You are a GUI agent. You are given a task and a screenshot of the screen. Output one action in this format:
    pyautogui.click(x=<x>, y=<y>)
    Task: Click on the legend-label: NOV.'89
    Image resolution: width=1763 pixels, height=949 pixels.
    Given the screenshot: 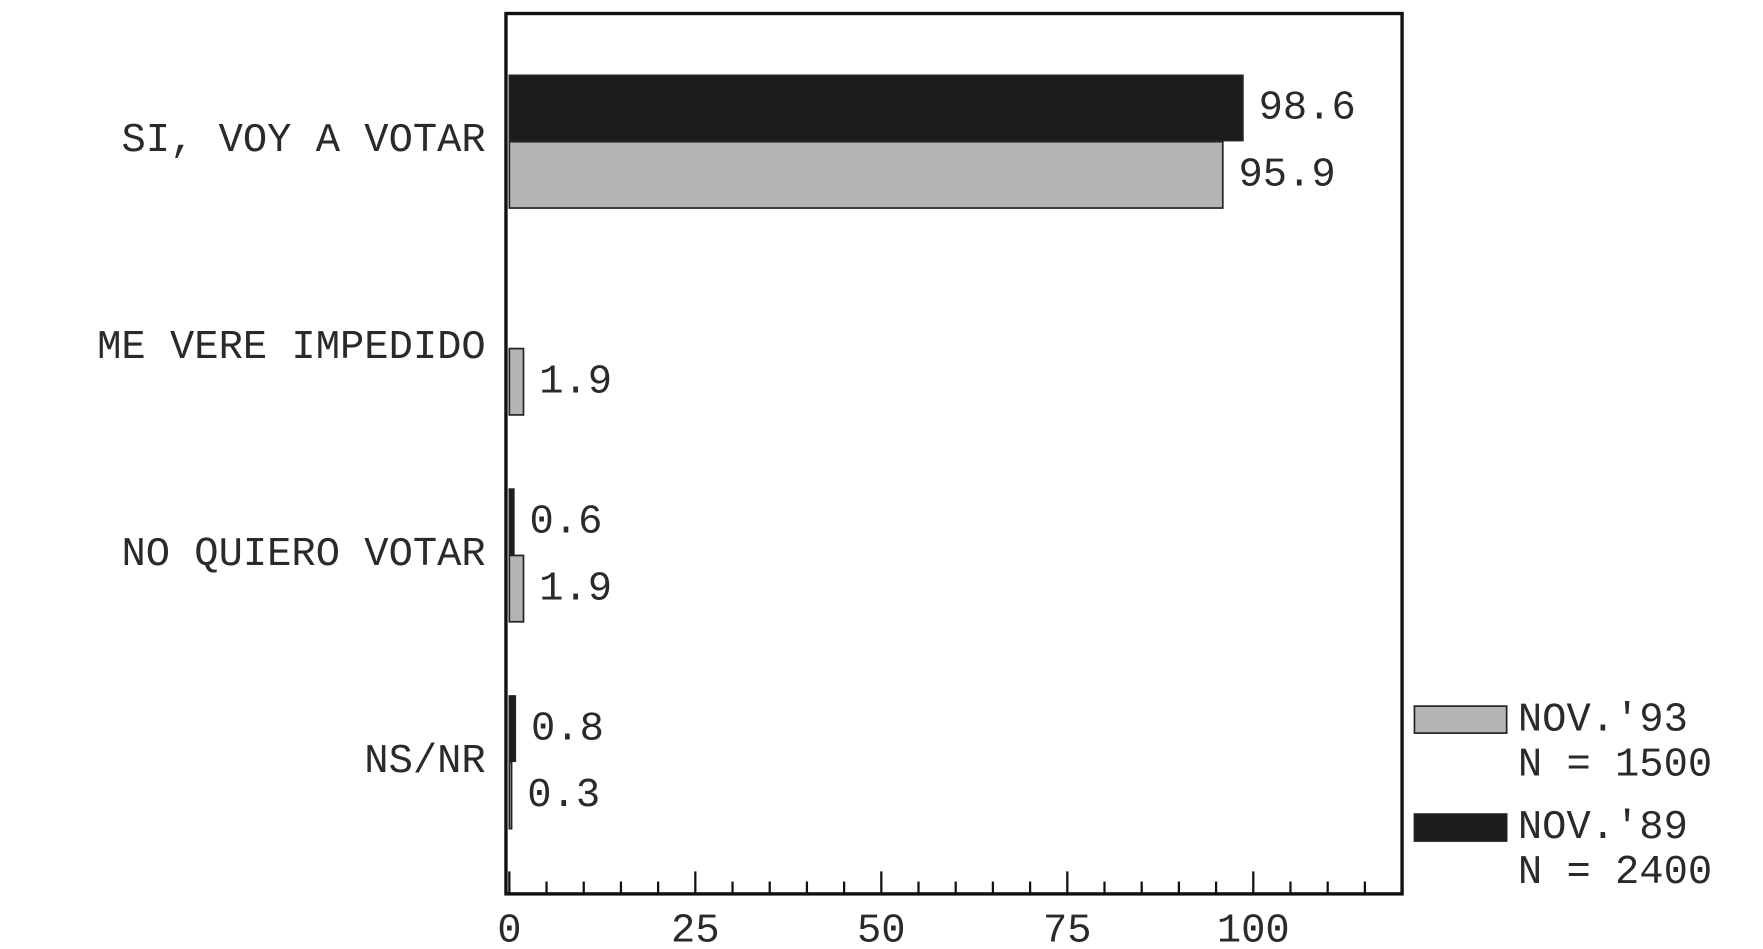 What is the action you would take?
    pyautogui.click(x=1603, y=828)
    